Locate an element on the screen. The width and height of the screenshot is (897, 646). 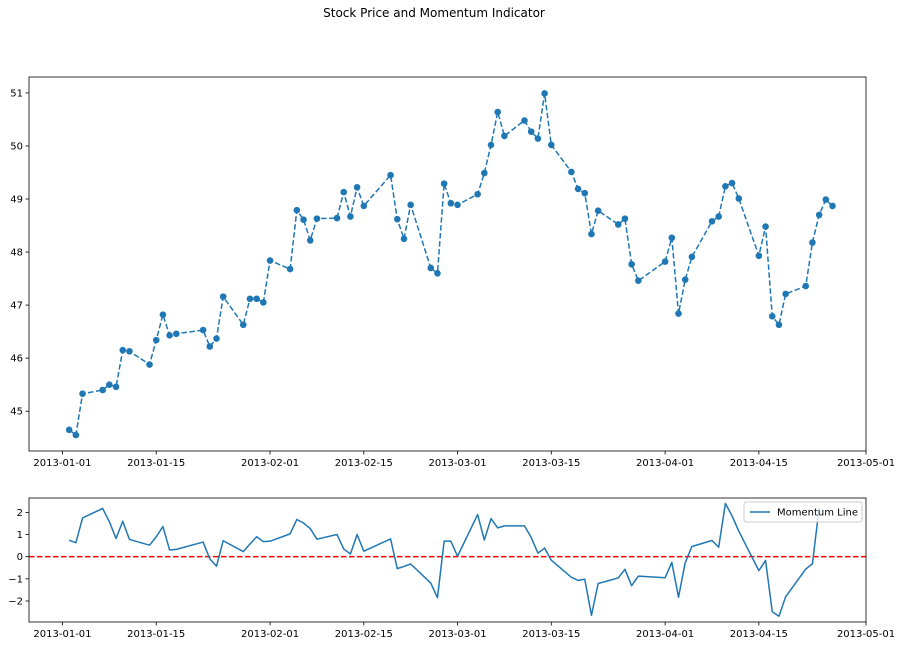
momentum-x-tick-label: 2013-04-15 is located at coordinates (759, 634).